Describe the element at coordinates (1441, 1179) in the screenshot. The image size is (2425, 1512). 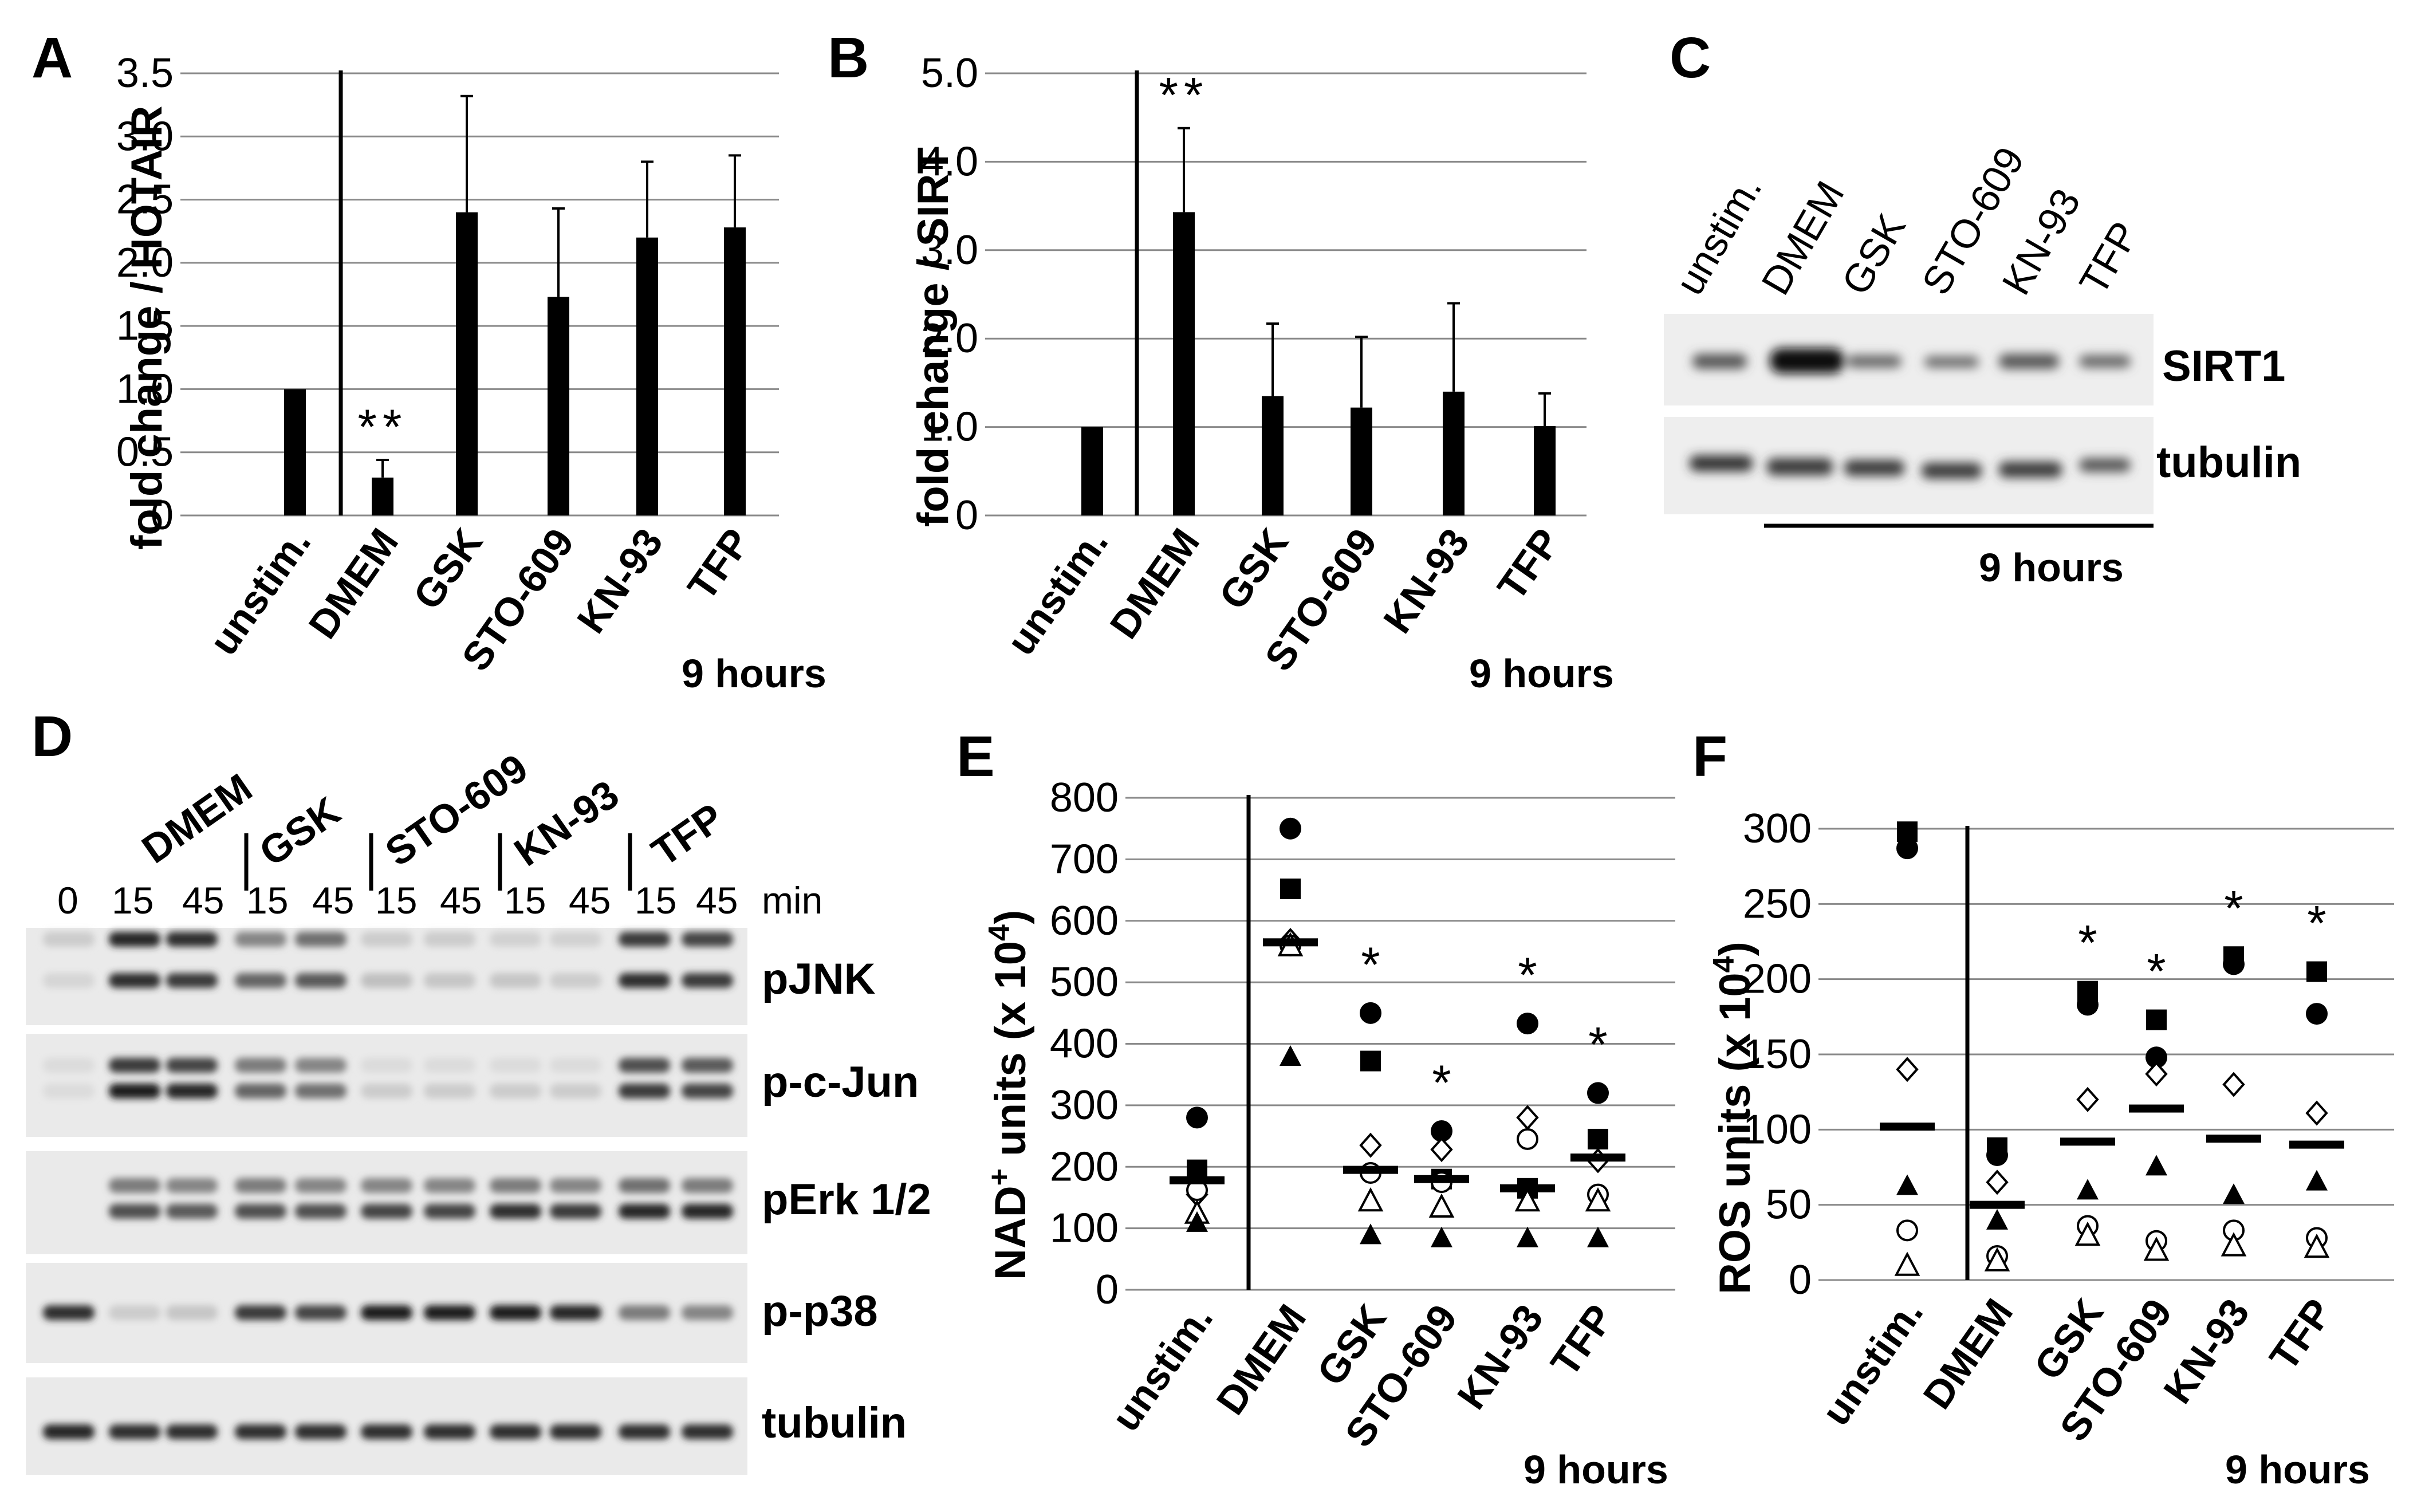
I see `panel-e-mean-bar` at that location.